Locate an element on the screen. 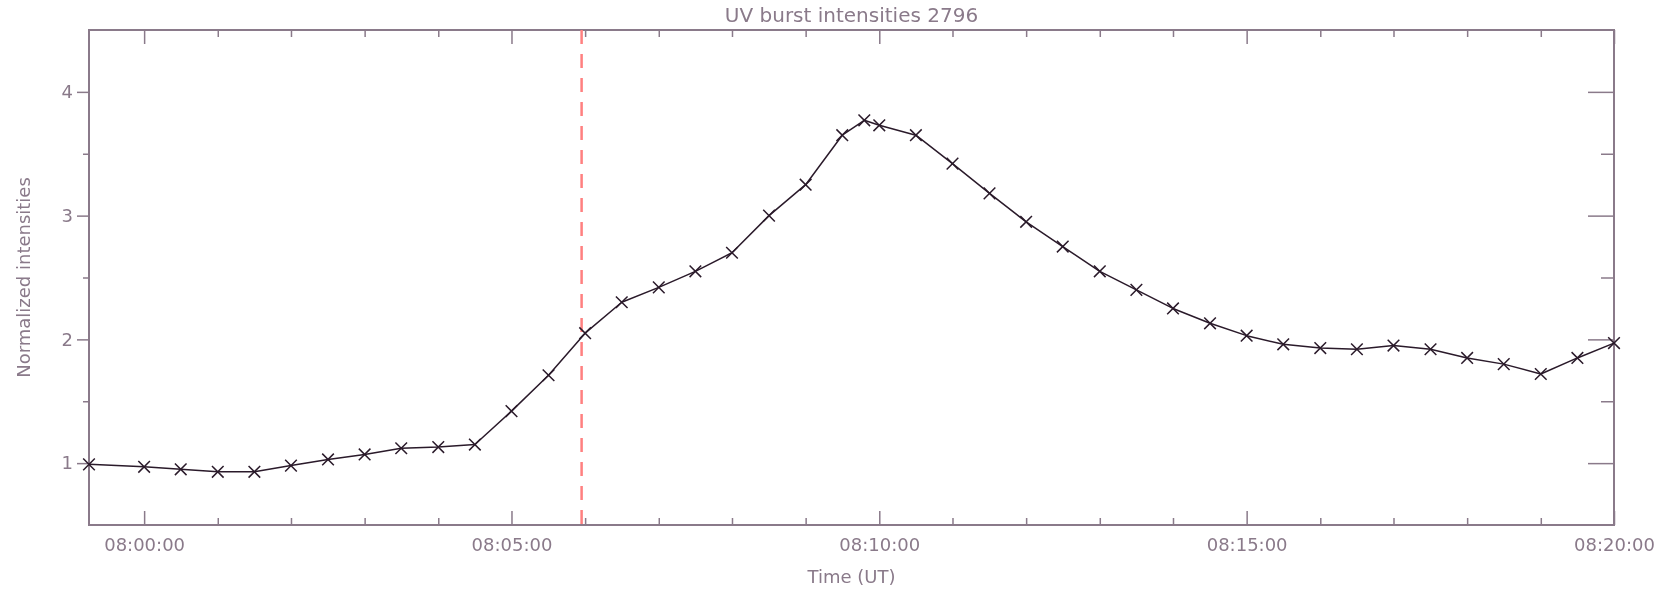 This screenshot has height=595, width=1676. y-tick-label: 3 is located at coordinates (67, 215).